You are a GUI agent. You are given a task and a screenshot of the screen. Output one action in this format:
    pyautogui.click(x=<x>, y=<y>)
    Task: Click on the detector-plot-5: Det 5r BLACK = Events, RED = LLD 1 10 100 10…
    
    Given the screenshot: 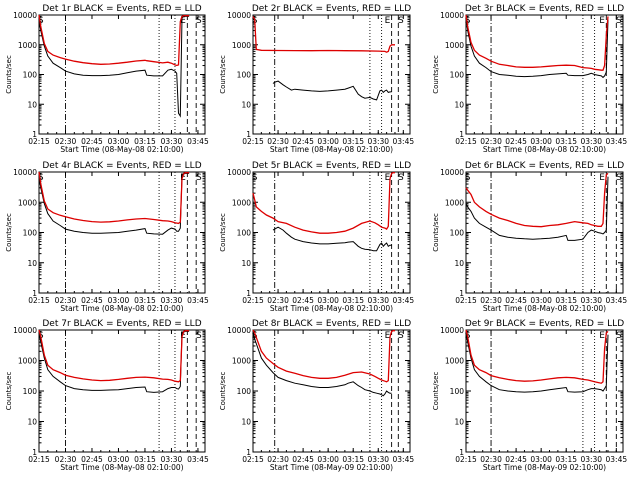 What is the action you would take?
    pyautogui.click(x=316, y=237)
    